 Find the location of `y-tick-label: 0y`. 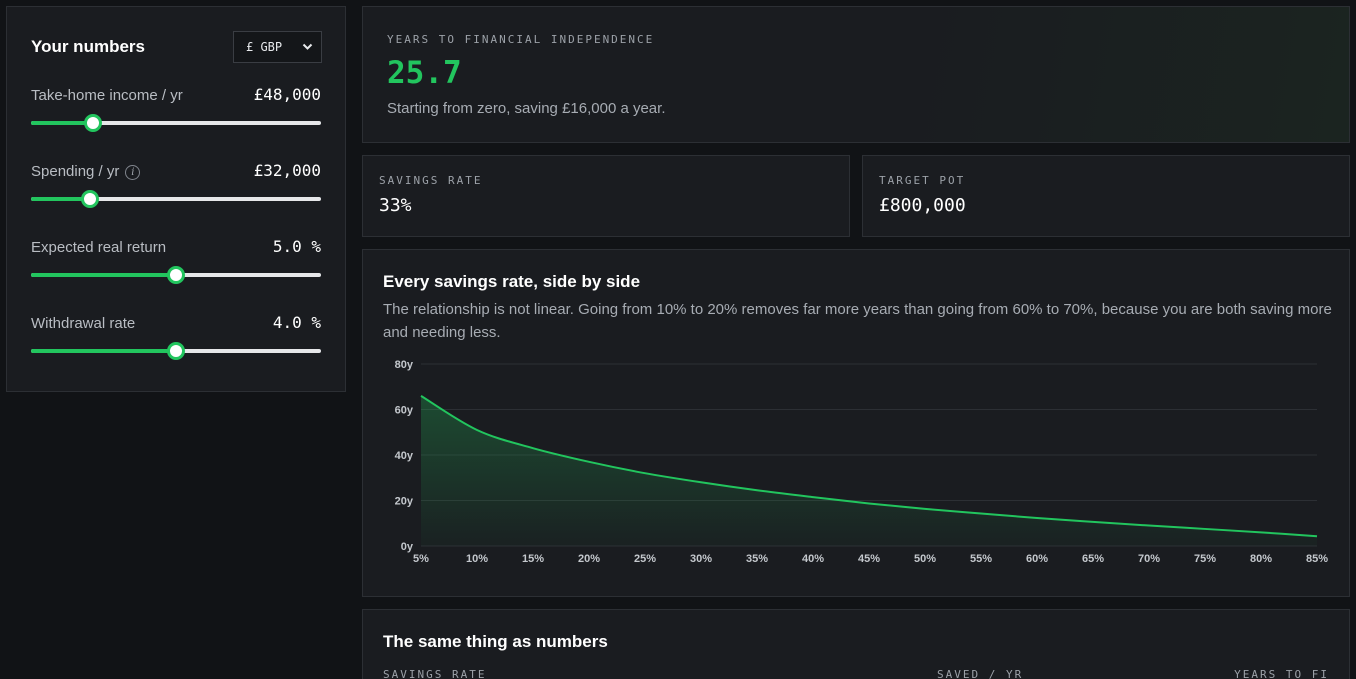

y-tick-label: 0y is located at coordinates (407, 547).